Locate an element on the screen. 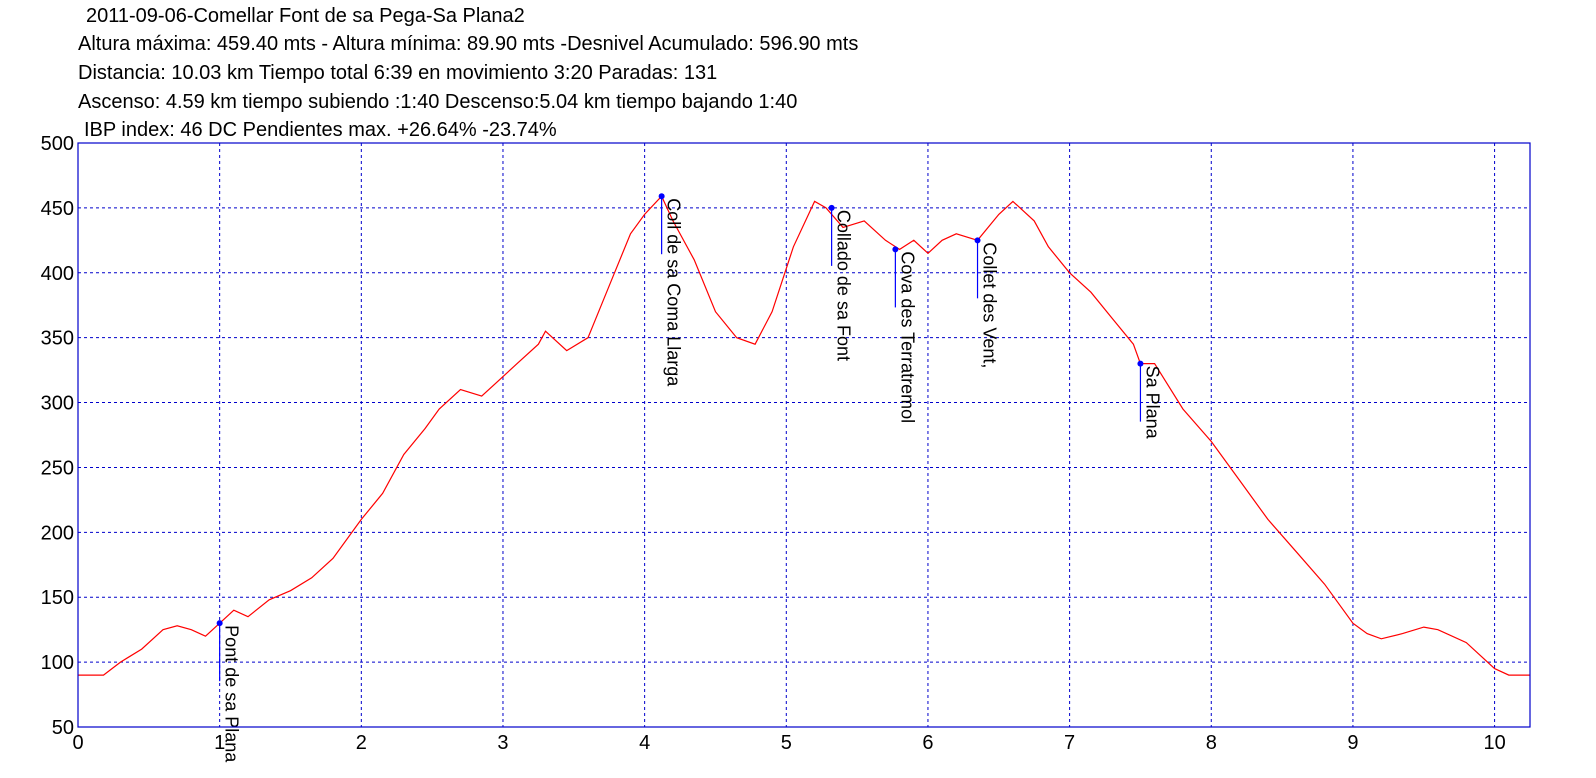 The image size is (1596, 778). y-tick-label: 150 is located at coordinates (57, 598).